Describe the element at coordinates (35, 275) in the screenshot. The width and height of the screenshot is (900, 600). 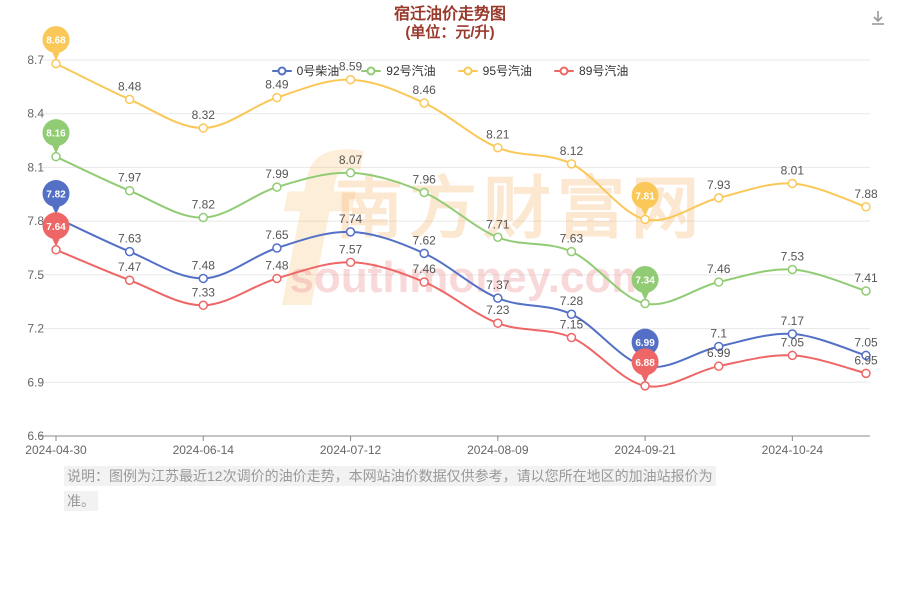
I see `y-axis-label: 7.5` at that location.